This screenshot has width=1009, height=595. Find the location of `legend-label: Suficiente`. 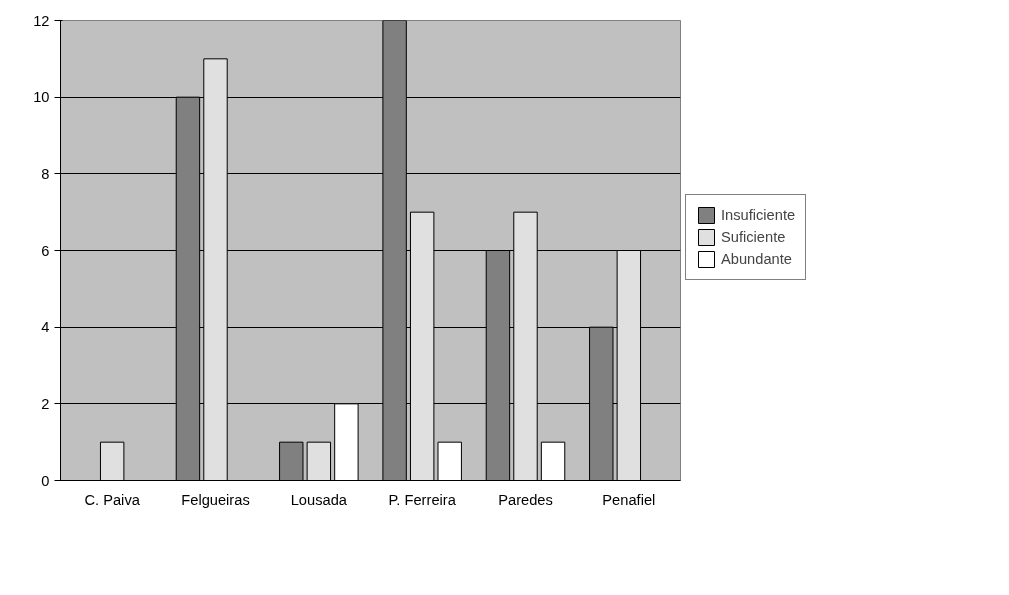

legend-label: Suficiente is located at coordinates (753, 237).